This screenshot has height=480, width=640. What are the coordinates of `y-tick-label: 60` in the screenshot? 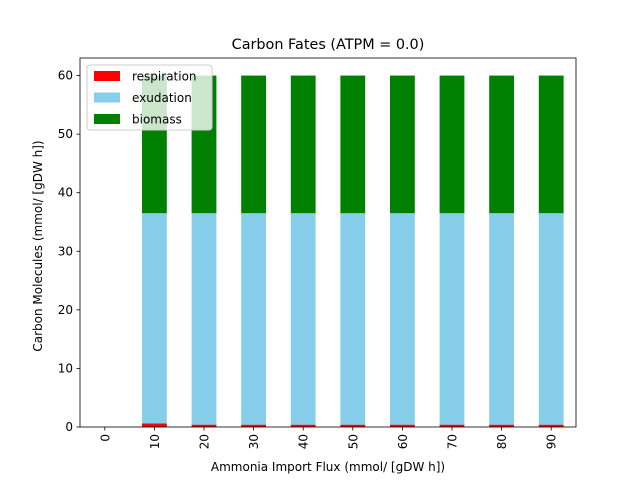 It's located at (65, 76).